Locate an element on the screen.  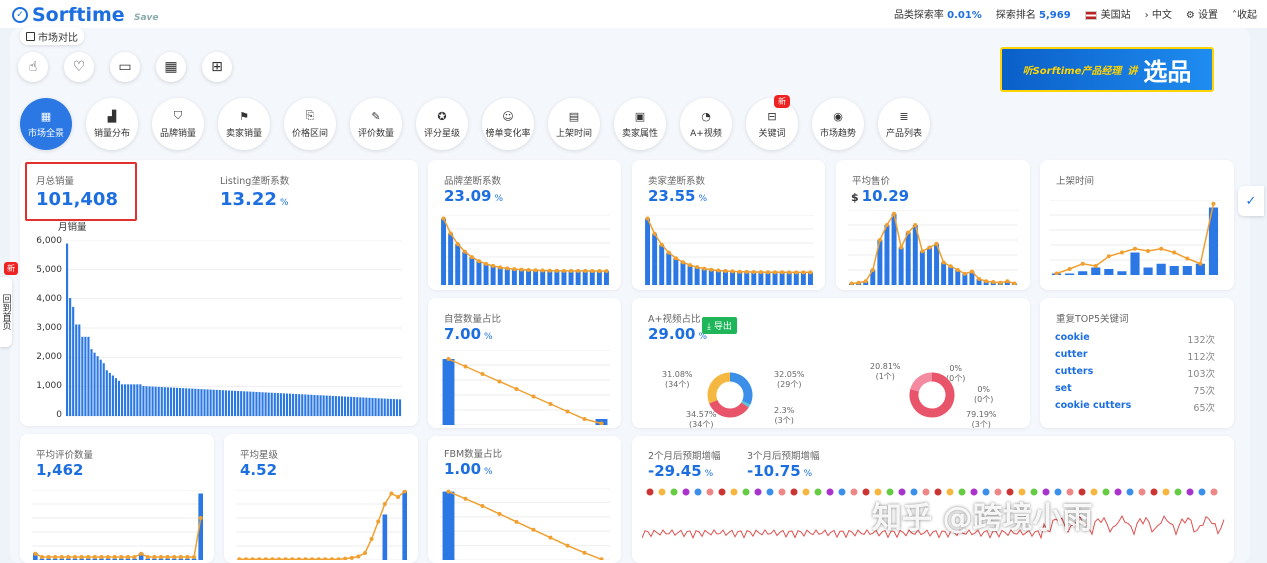
side-check-button: ✓ is located at coordinates (1251, 201).